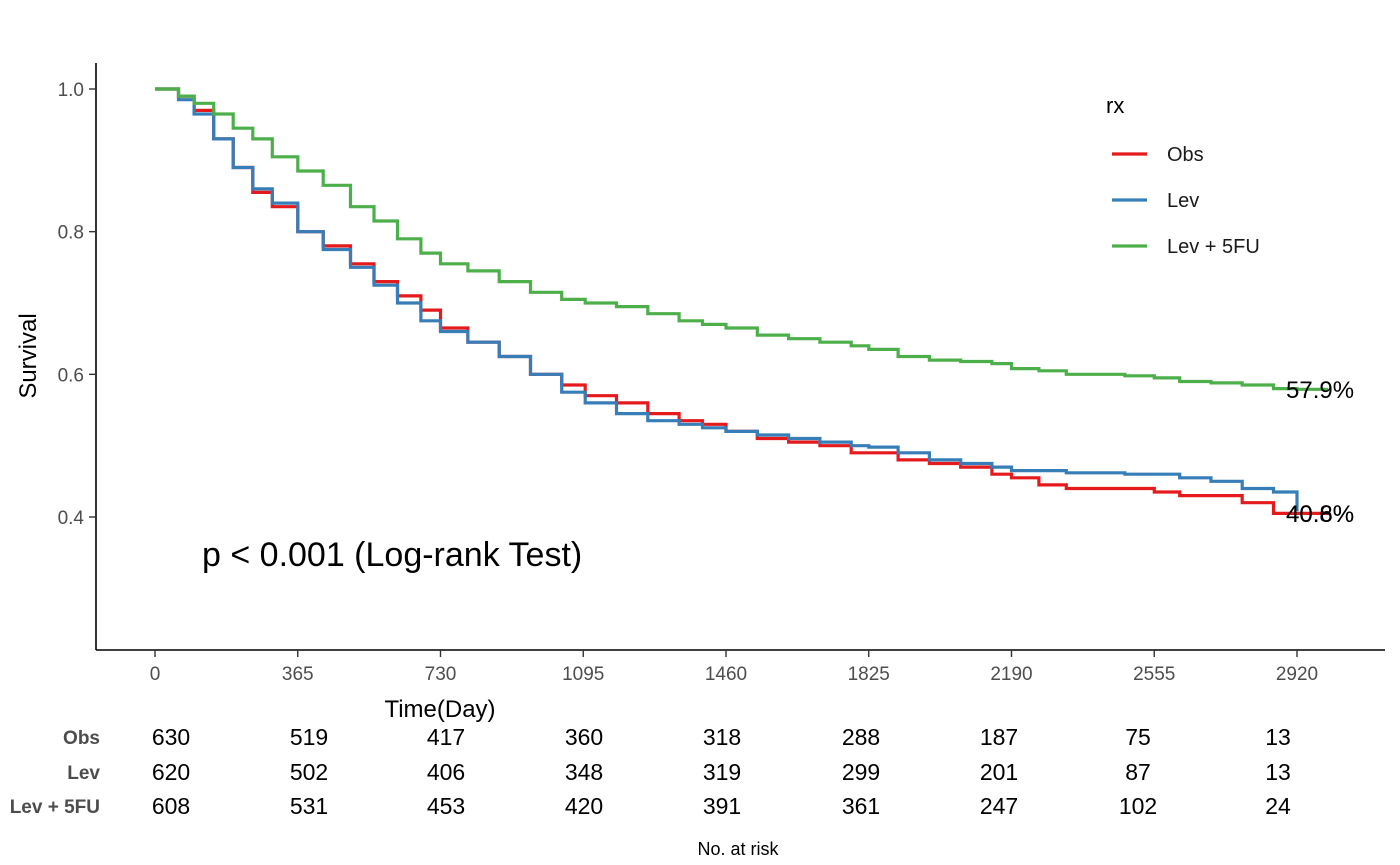  Describe the element at coordinates (446, 737) in the screenshot. I see `risk-cell: 417` at that location.